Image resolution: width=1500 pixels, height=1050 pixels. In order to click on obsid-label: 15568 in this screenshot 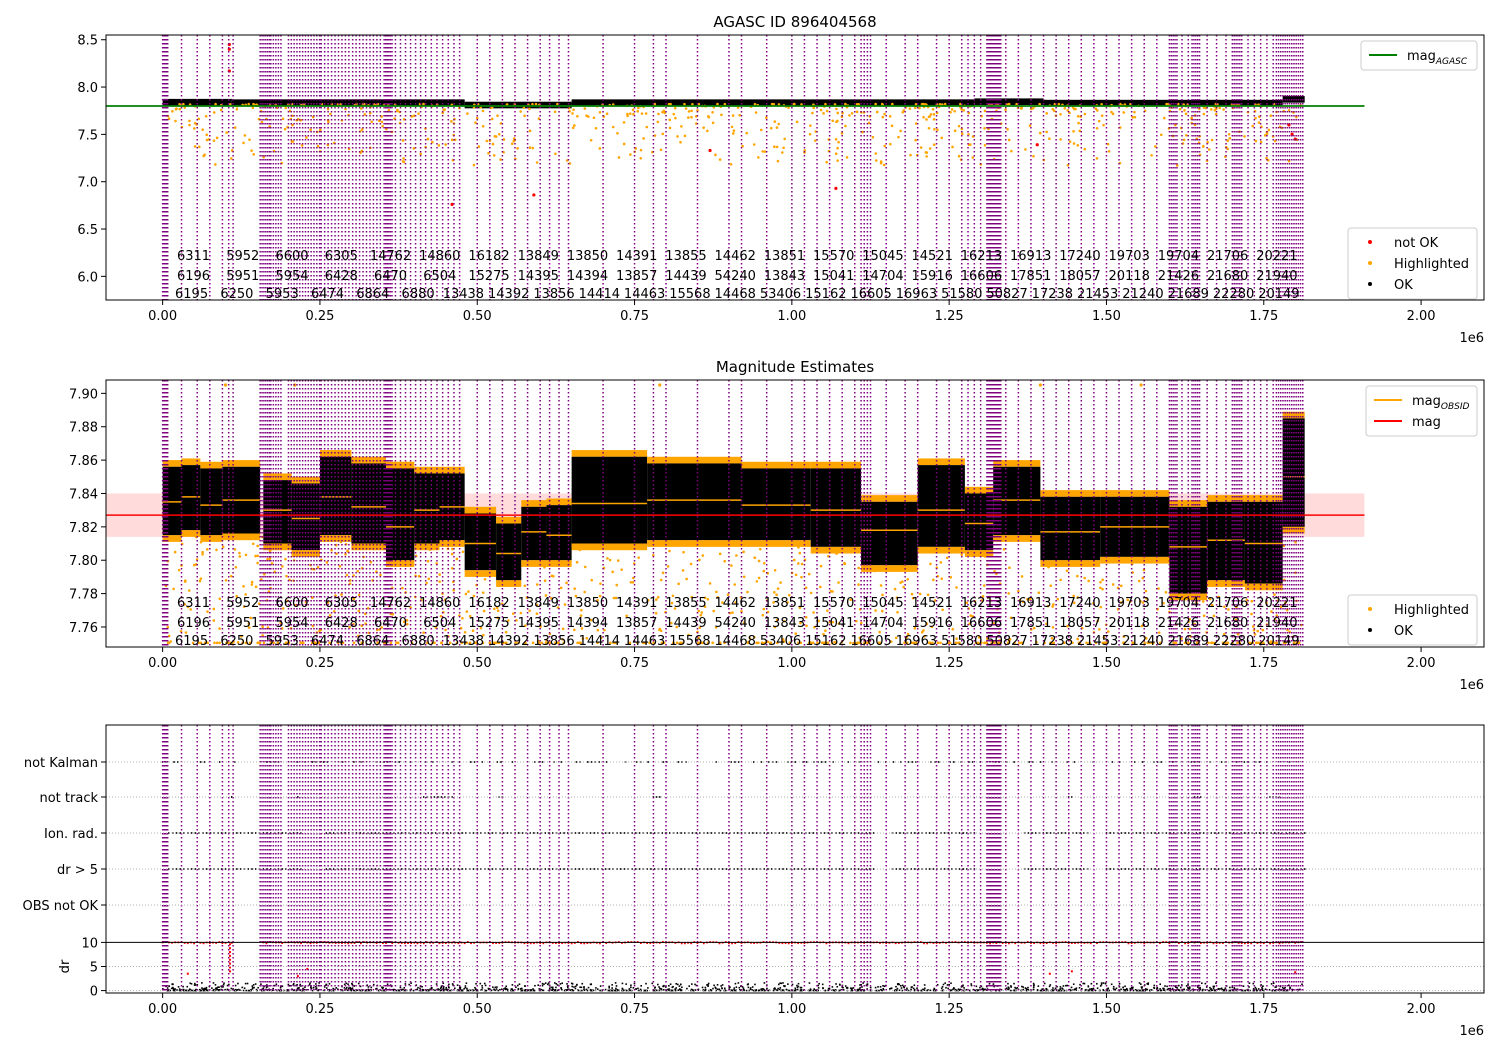, I will do `click(689, 641)`.